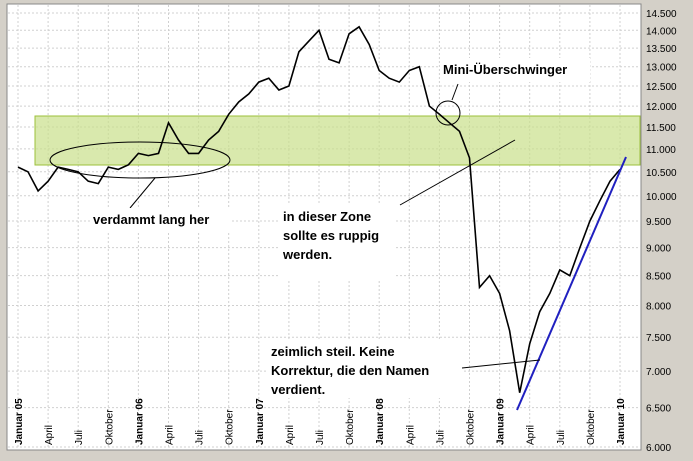 The image size is (693, 461). I want to click on x-tick-label: Januar 10, so click(621, 421).